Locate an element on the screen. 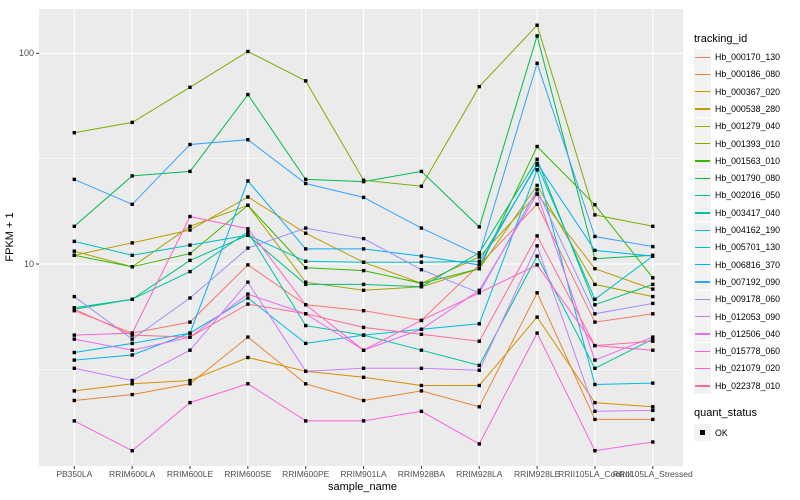 This screenshot has height=500, width=800. x-tick-label-PB350LA: PB350LA is located at coordinates (74, 474).